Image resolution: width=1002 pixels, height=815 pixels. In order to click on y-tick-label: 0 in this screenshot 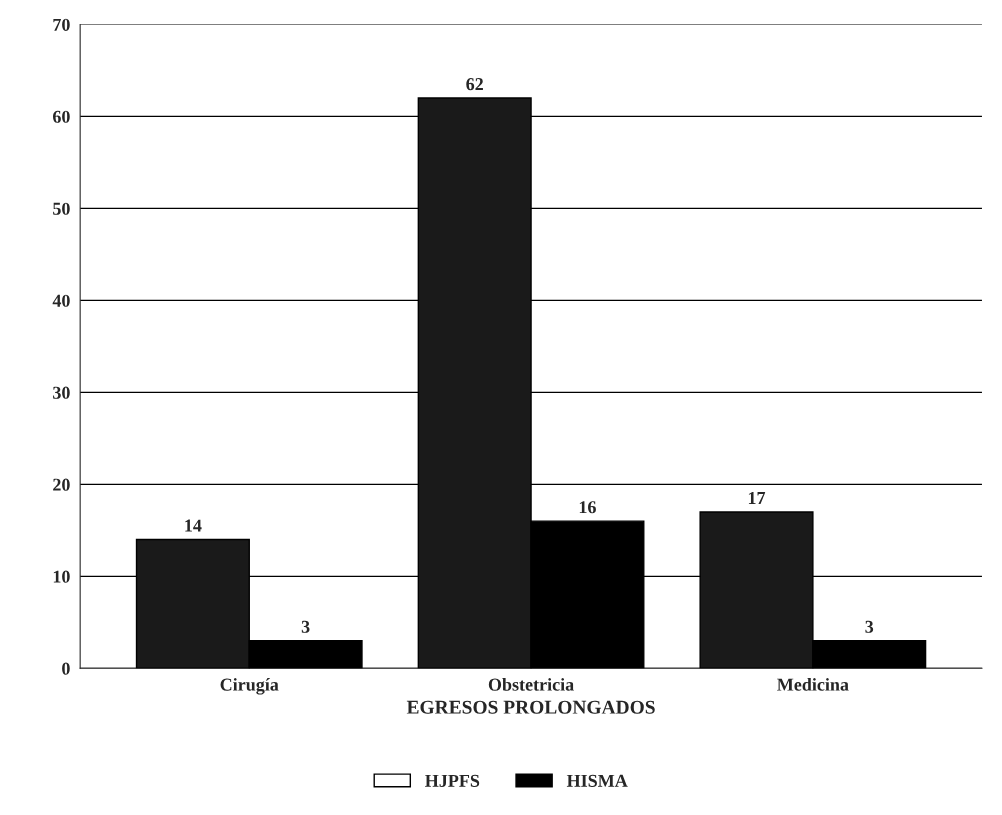, I will do `click(66, 668)`.